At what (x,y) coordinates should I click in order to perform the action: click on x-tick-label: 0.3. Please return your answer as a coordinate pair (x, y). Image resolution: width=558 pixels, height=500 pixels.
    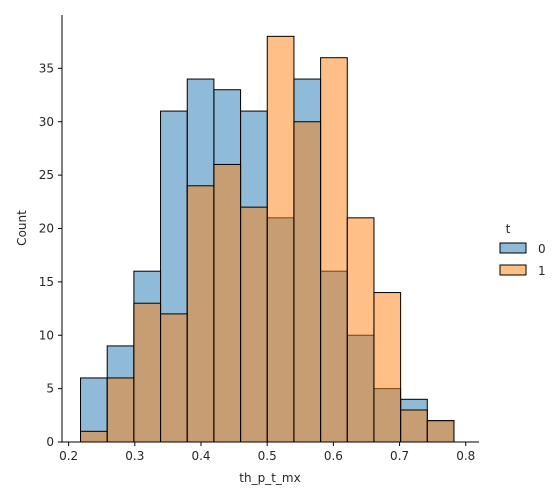
    Looking at the image, I should click on (134, 456).